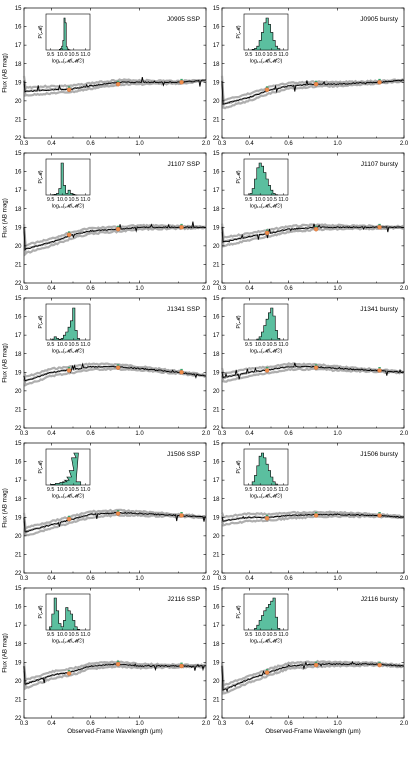 The height and width of the screenshot is (760, 410). I want to click on panel-title: J1107 SSP, so click(183, 164).